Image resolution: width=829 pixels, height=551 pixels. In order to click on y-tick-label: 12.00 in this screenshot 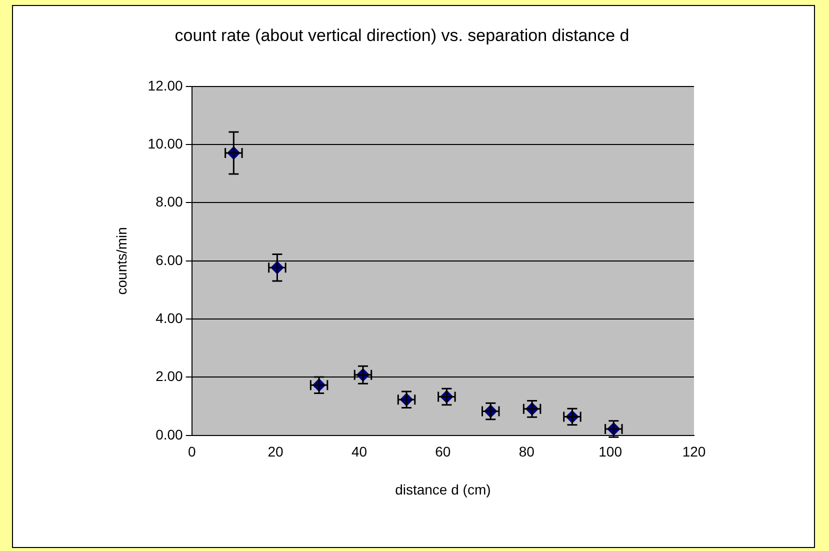, I will do `click(166, 85)`.